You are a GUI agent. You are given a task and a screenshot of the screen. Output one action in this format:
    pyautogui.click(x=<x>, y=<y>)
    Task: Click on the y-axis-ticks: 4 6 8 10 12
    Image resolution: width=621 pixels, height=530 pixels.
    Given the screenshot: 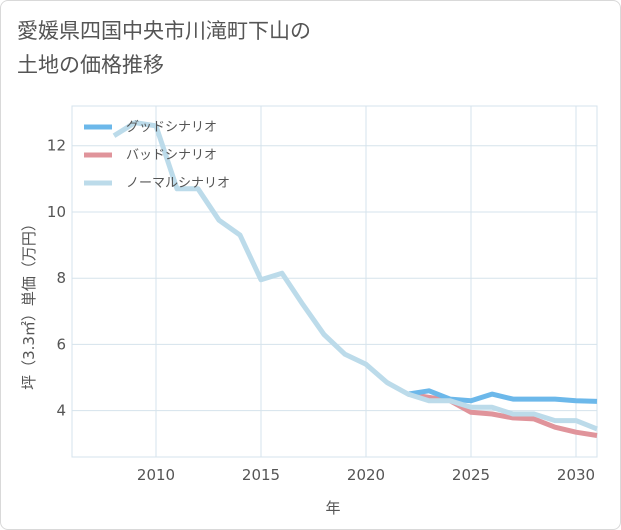 What is the action you would take?
    pyautogui.click(x=56, y=278)
    